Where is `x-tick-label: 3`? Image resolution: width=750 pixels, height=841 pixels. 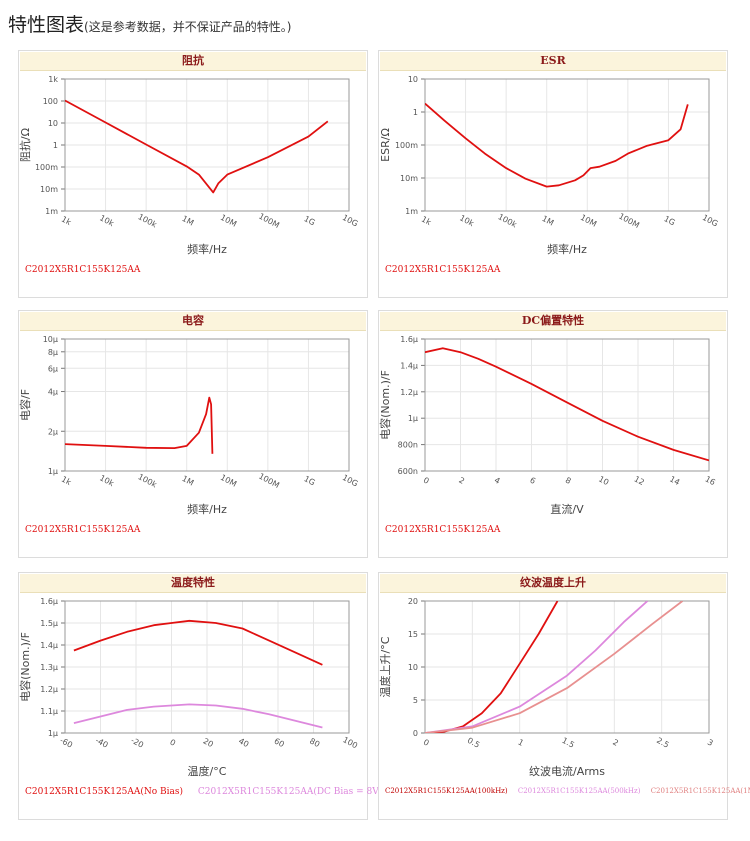
x-tick-label: 3 is located at coordinates (710, 743).